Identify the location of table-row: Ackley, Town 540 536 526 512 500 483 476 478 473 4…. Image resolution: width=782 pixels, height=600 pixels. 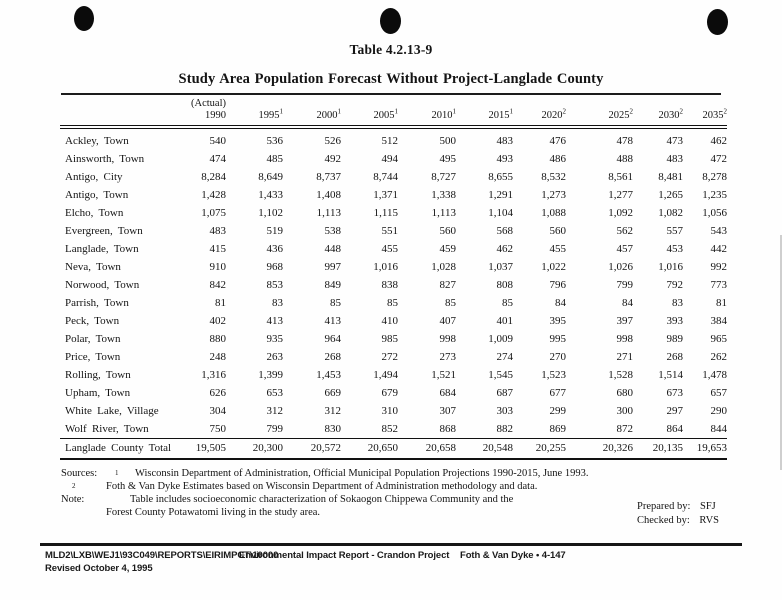
(393, 138).